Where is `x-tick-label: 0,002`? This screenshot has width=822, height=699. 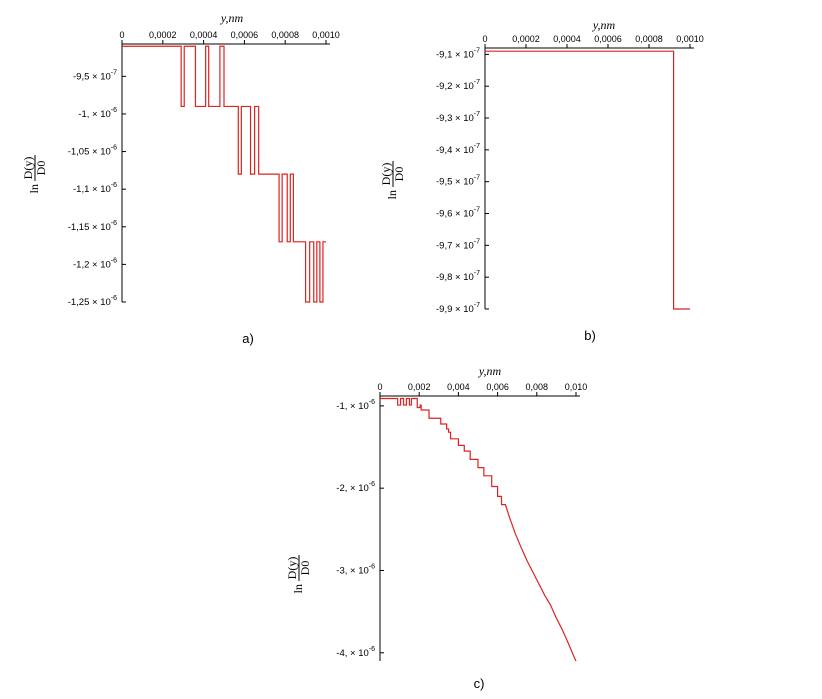 x-tick-label: 0,002 is located at coordinates (419, 387).